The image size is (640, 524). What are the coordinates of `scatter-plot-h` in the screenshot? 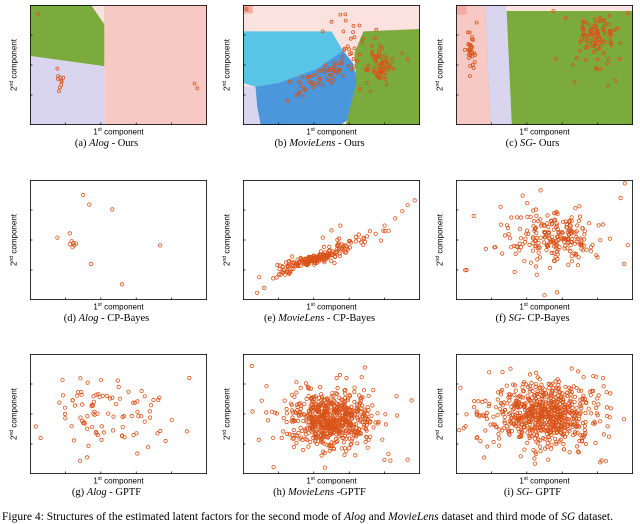 It's located at (331, 414).